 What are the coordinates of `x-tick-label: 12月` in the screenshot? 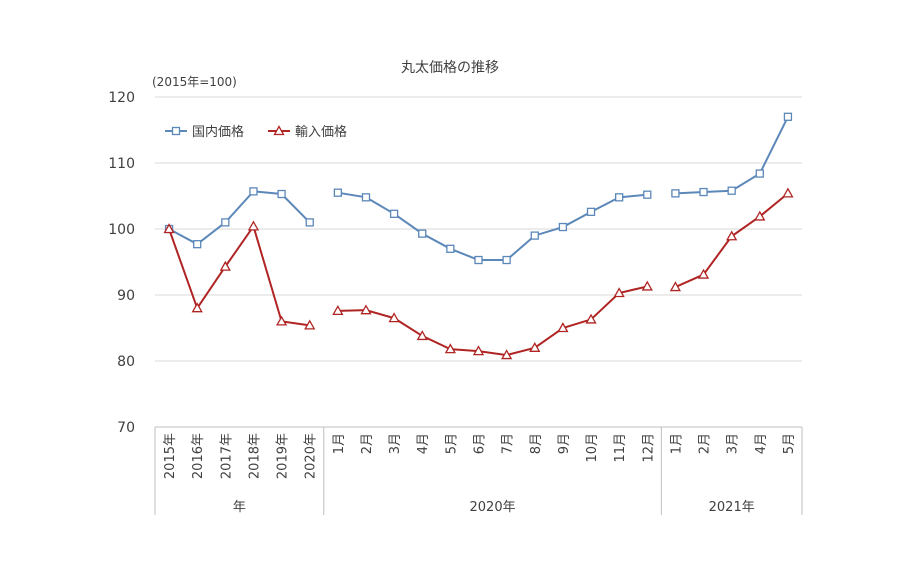 It's located at (648, 448).